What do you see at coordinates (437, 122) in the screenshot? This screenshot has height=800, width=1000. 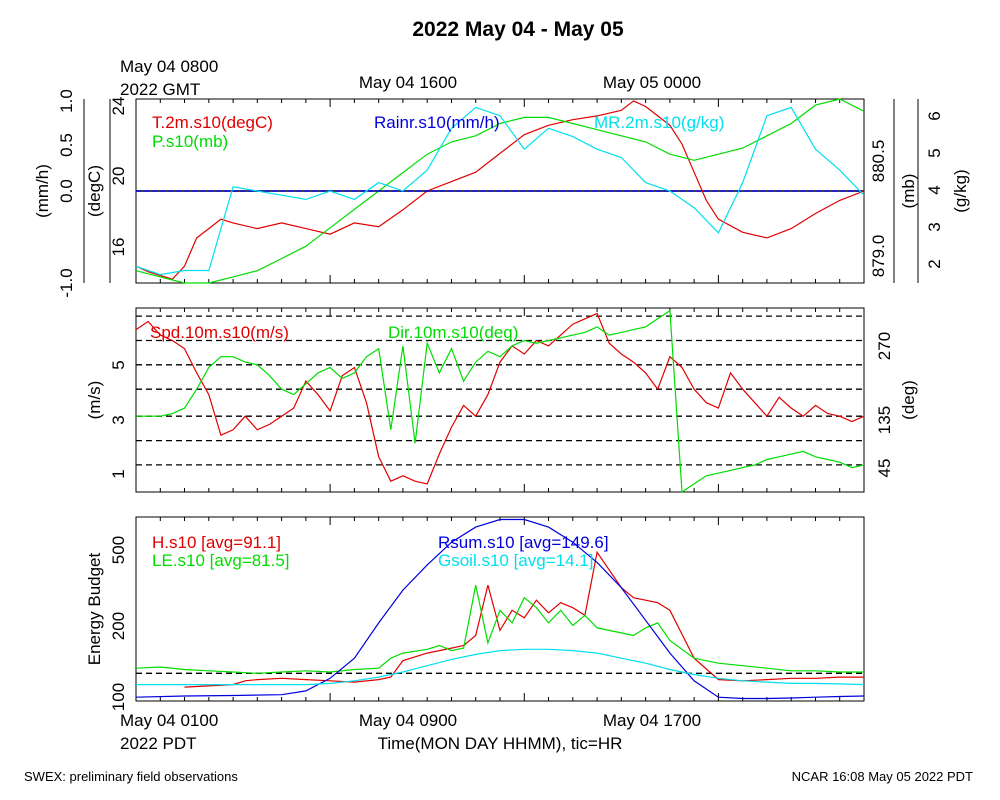 I see `legend-rain-rate: Rainr.s10(mm/h)` at bounding box center [437, 122].